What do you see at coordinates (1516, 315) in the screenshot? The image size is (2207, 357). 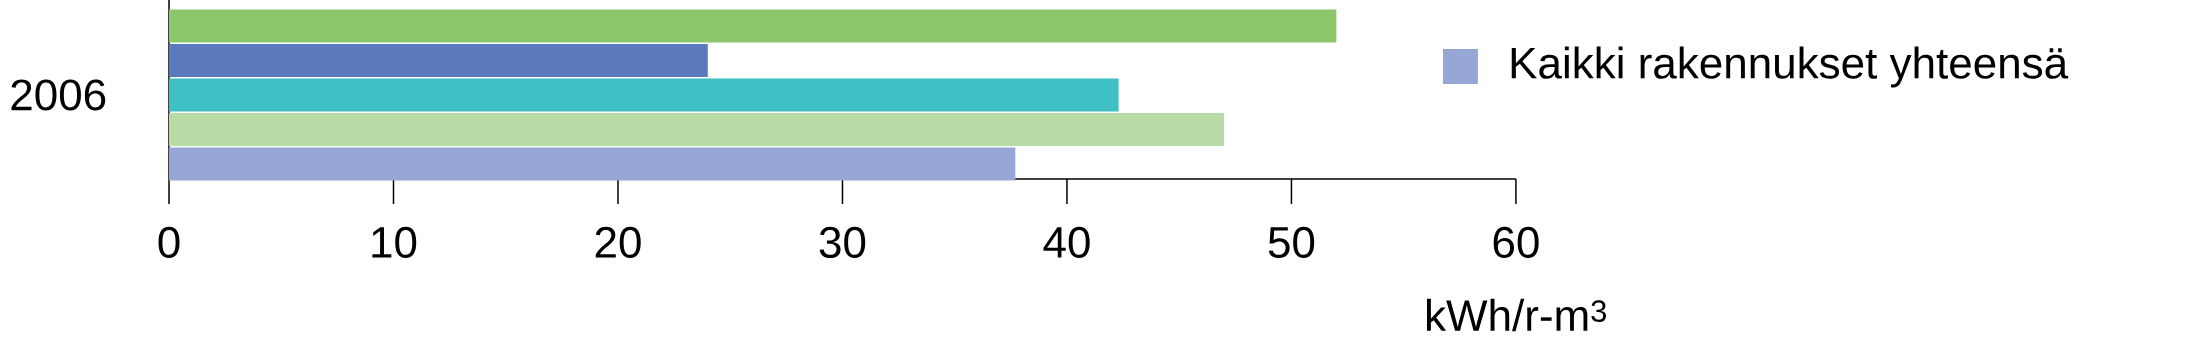 I see `x-axis-title: kWh/r-m$^{3}$` at bounding box center [1516, 315].